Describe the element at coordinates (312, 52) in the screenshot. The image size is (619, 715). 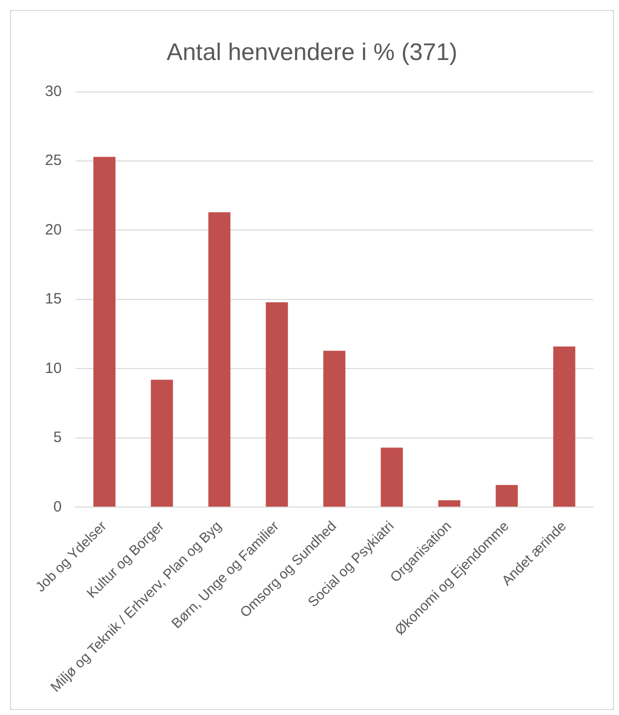
I see `chart-title: Antal henvendere i % (371)` at that location.